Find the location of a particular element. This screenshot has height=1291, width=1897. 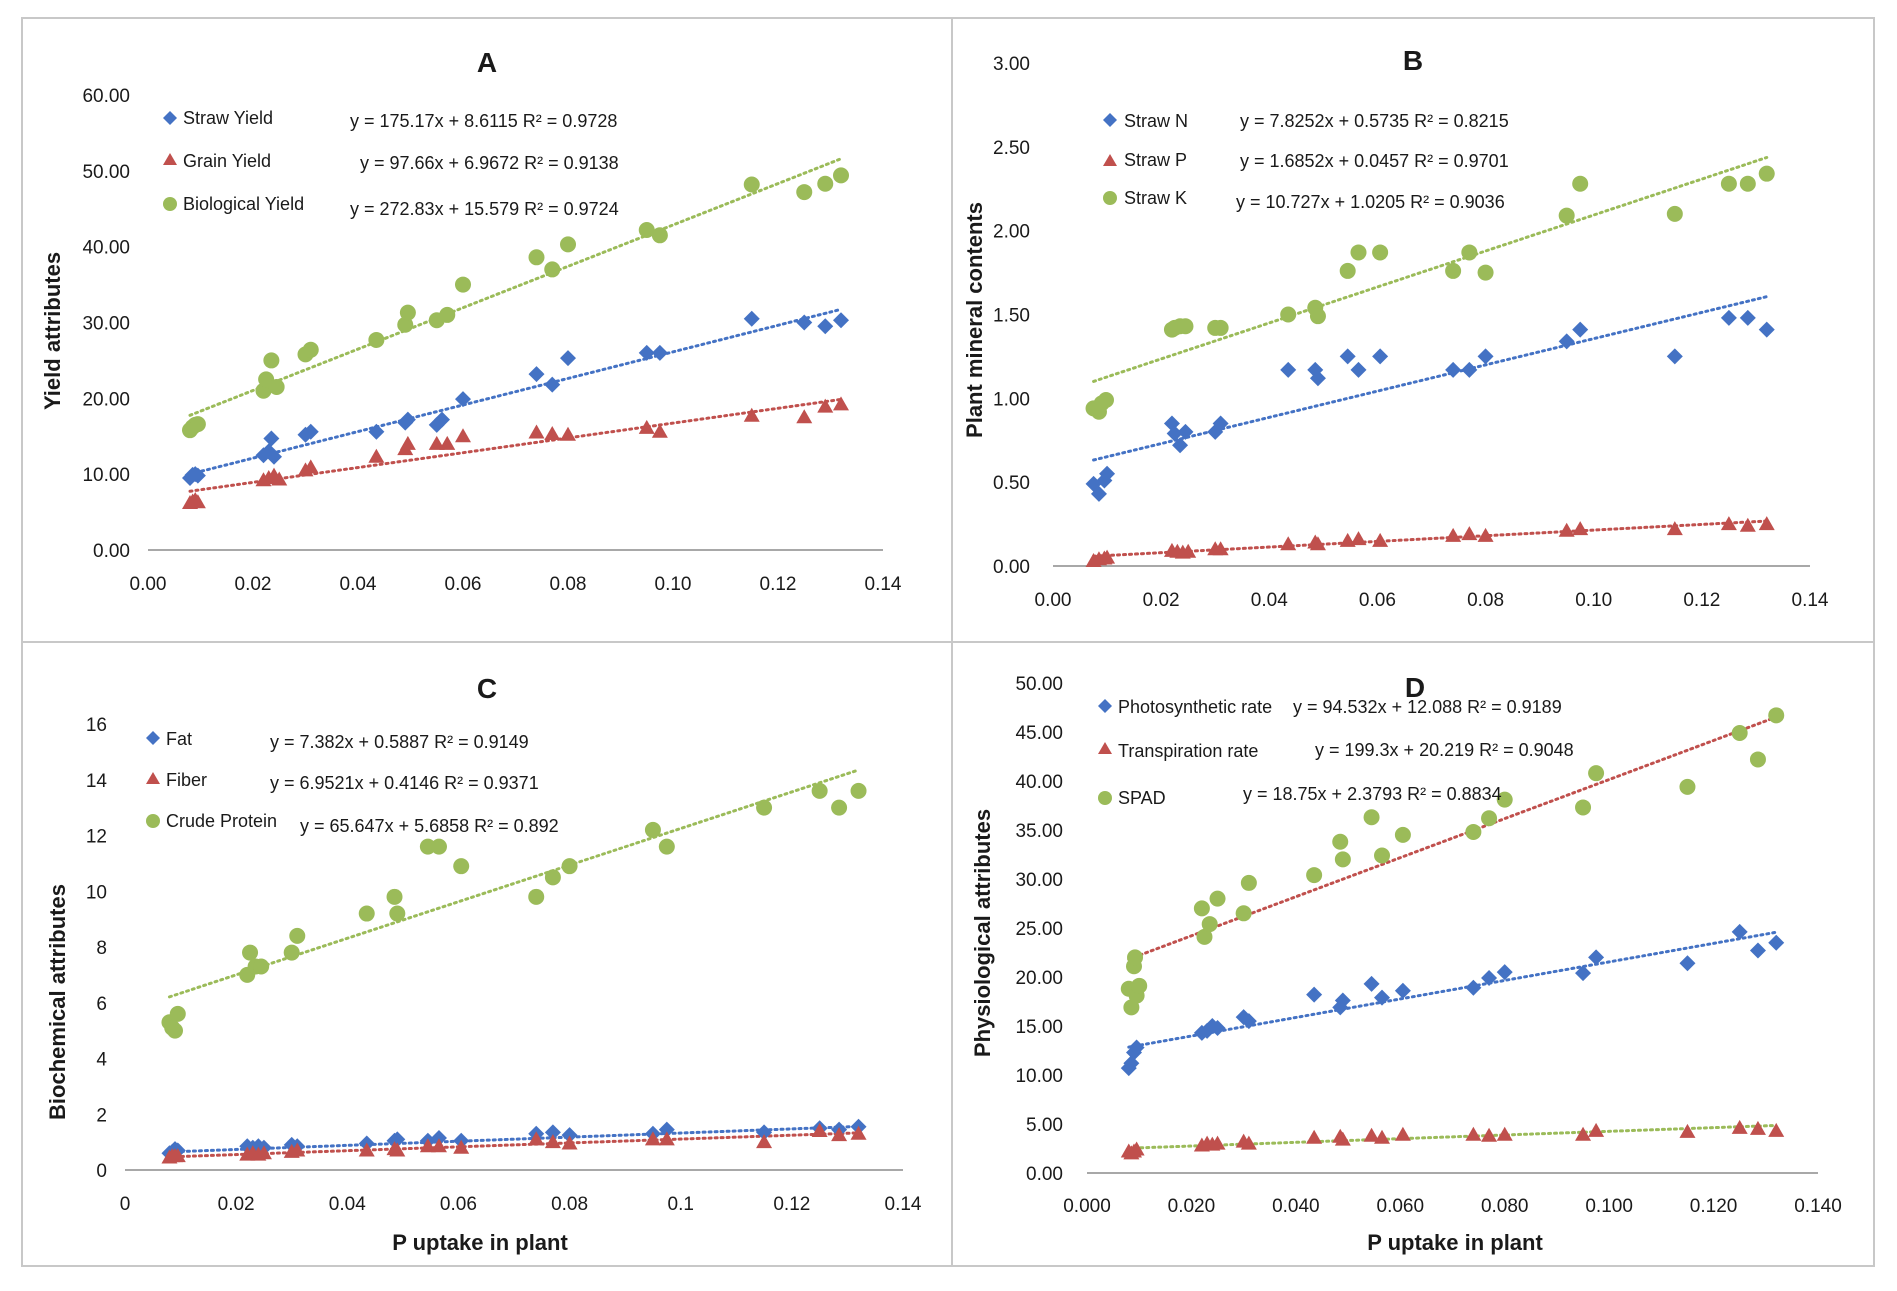

panel-c-title: C is located at coordinates (487, 688).